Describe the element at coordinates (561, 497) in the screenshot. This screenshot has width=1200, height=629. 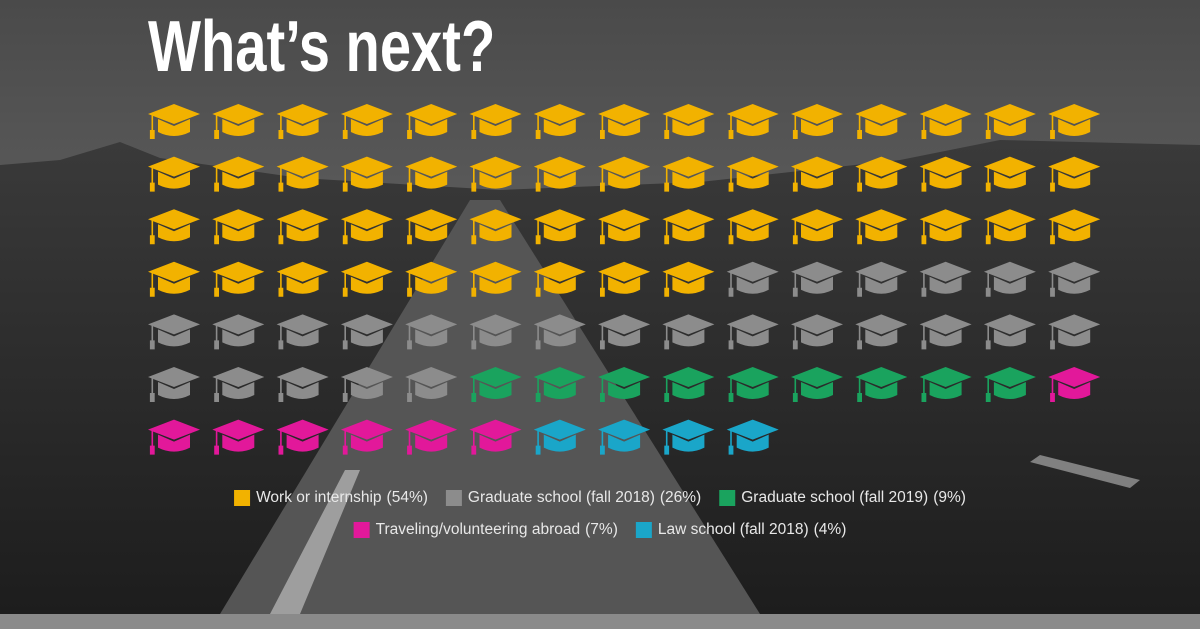
I see `legend-label: Graduate school (fall 2018)` at that location.